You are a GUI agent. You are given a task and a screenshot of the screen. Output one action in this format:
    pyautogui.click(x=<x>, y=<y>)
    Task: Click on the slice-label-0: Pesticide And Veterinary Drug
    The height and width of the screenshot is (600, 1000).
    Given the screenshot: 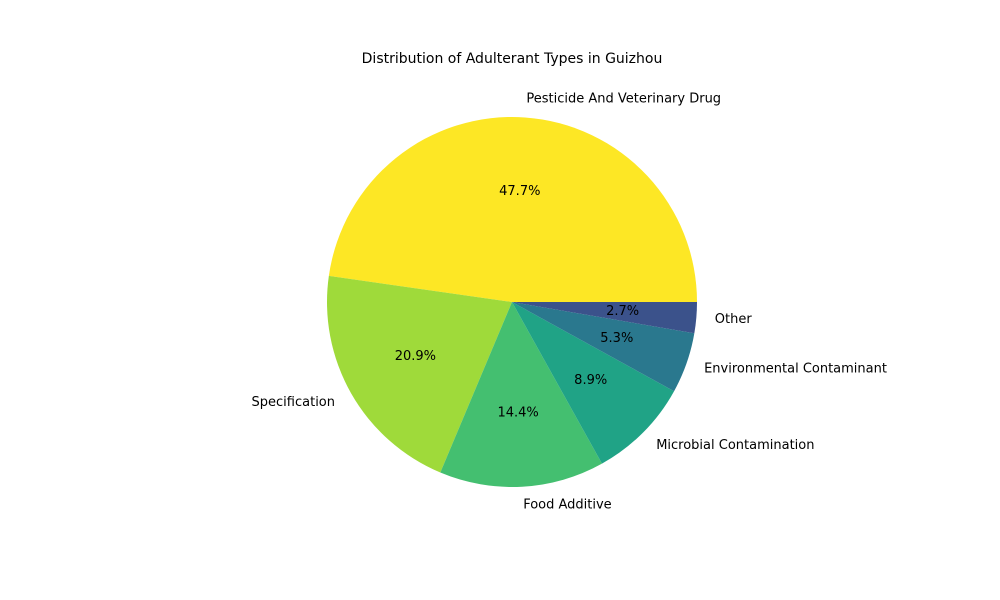 What is the action you would take?
    pyautogui.click(x=623, y=99)
    